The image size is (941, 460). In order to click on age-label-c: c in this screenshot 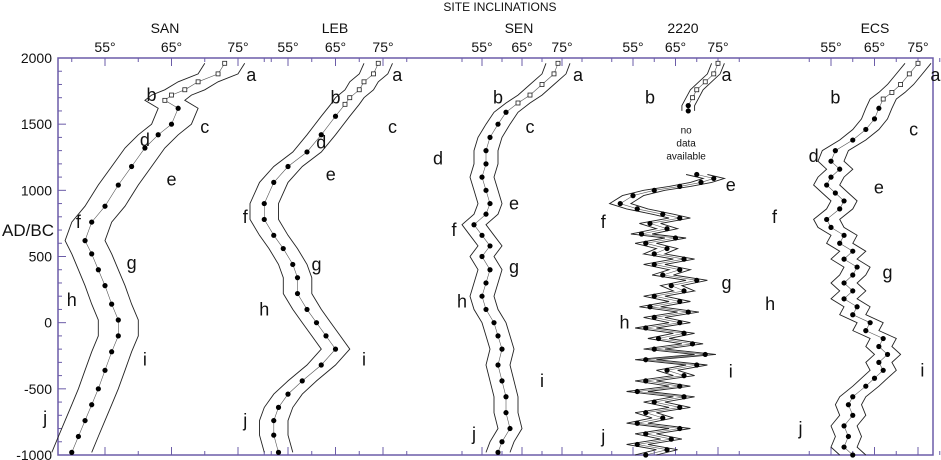, I will do `click(530, 127)`.